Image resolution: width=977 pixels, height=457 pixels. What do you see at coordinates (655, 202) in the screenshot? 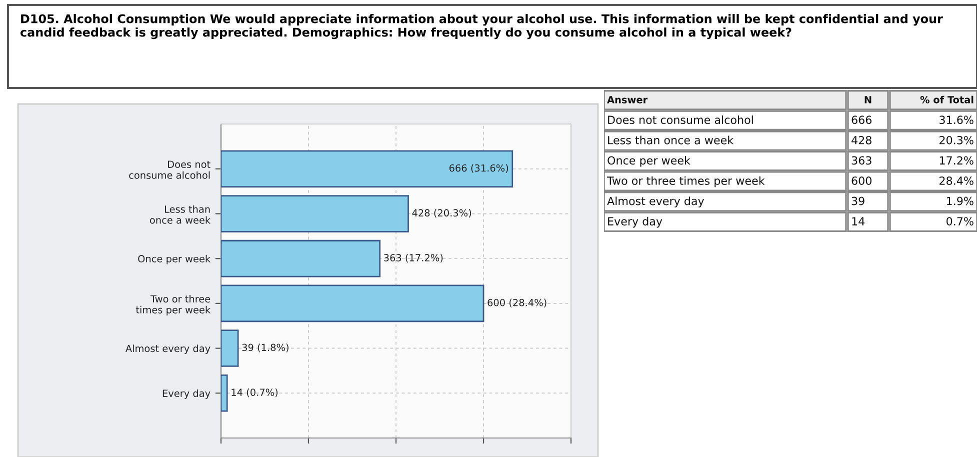
I see `category-label: Almost every day` at bounding box center [655, 202].